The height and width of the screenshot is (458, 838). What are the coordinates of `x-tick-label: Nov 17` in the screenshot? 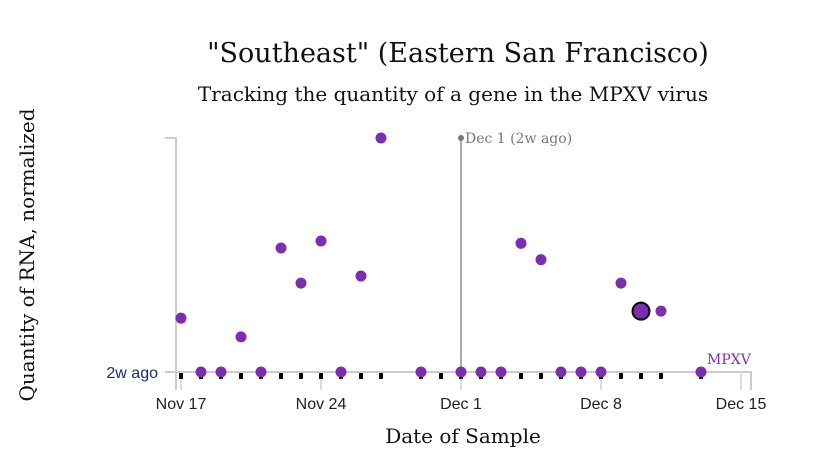 It's located at (181, 404).